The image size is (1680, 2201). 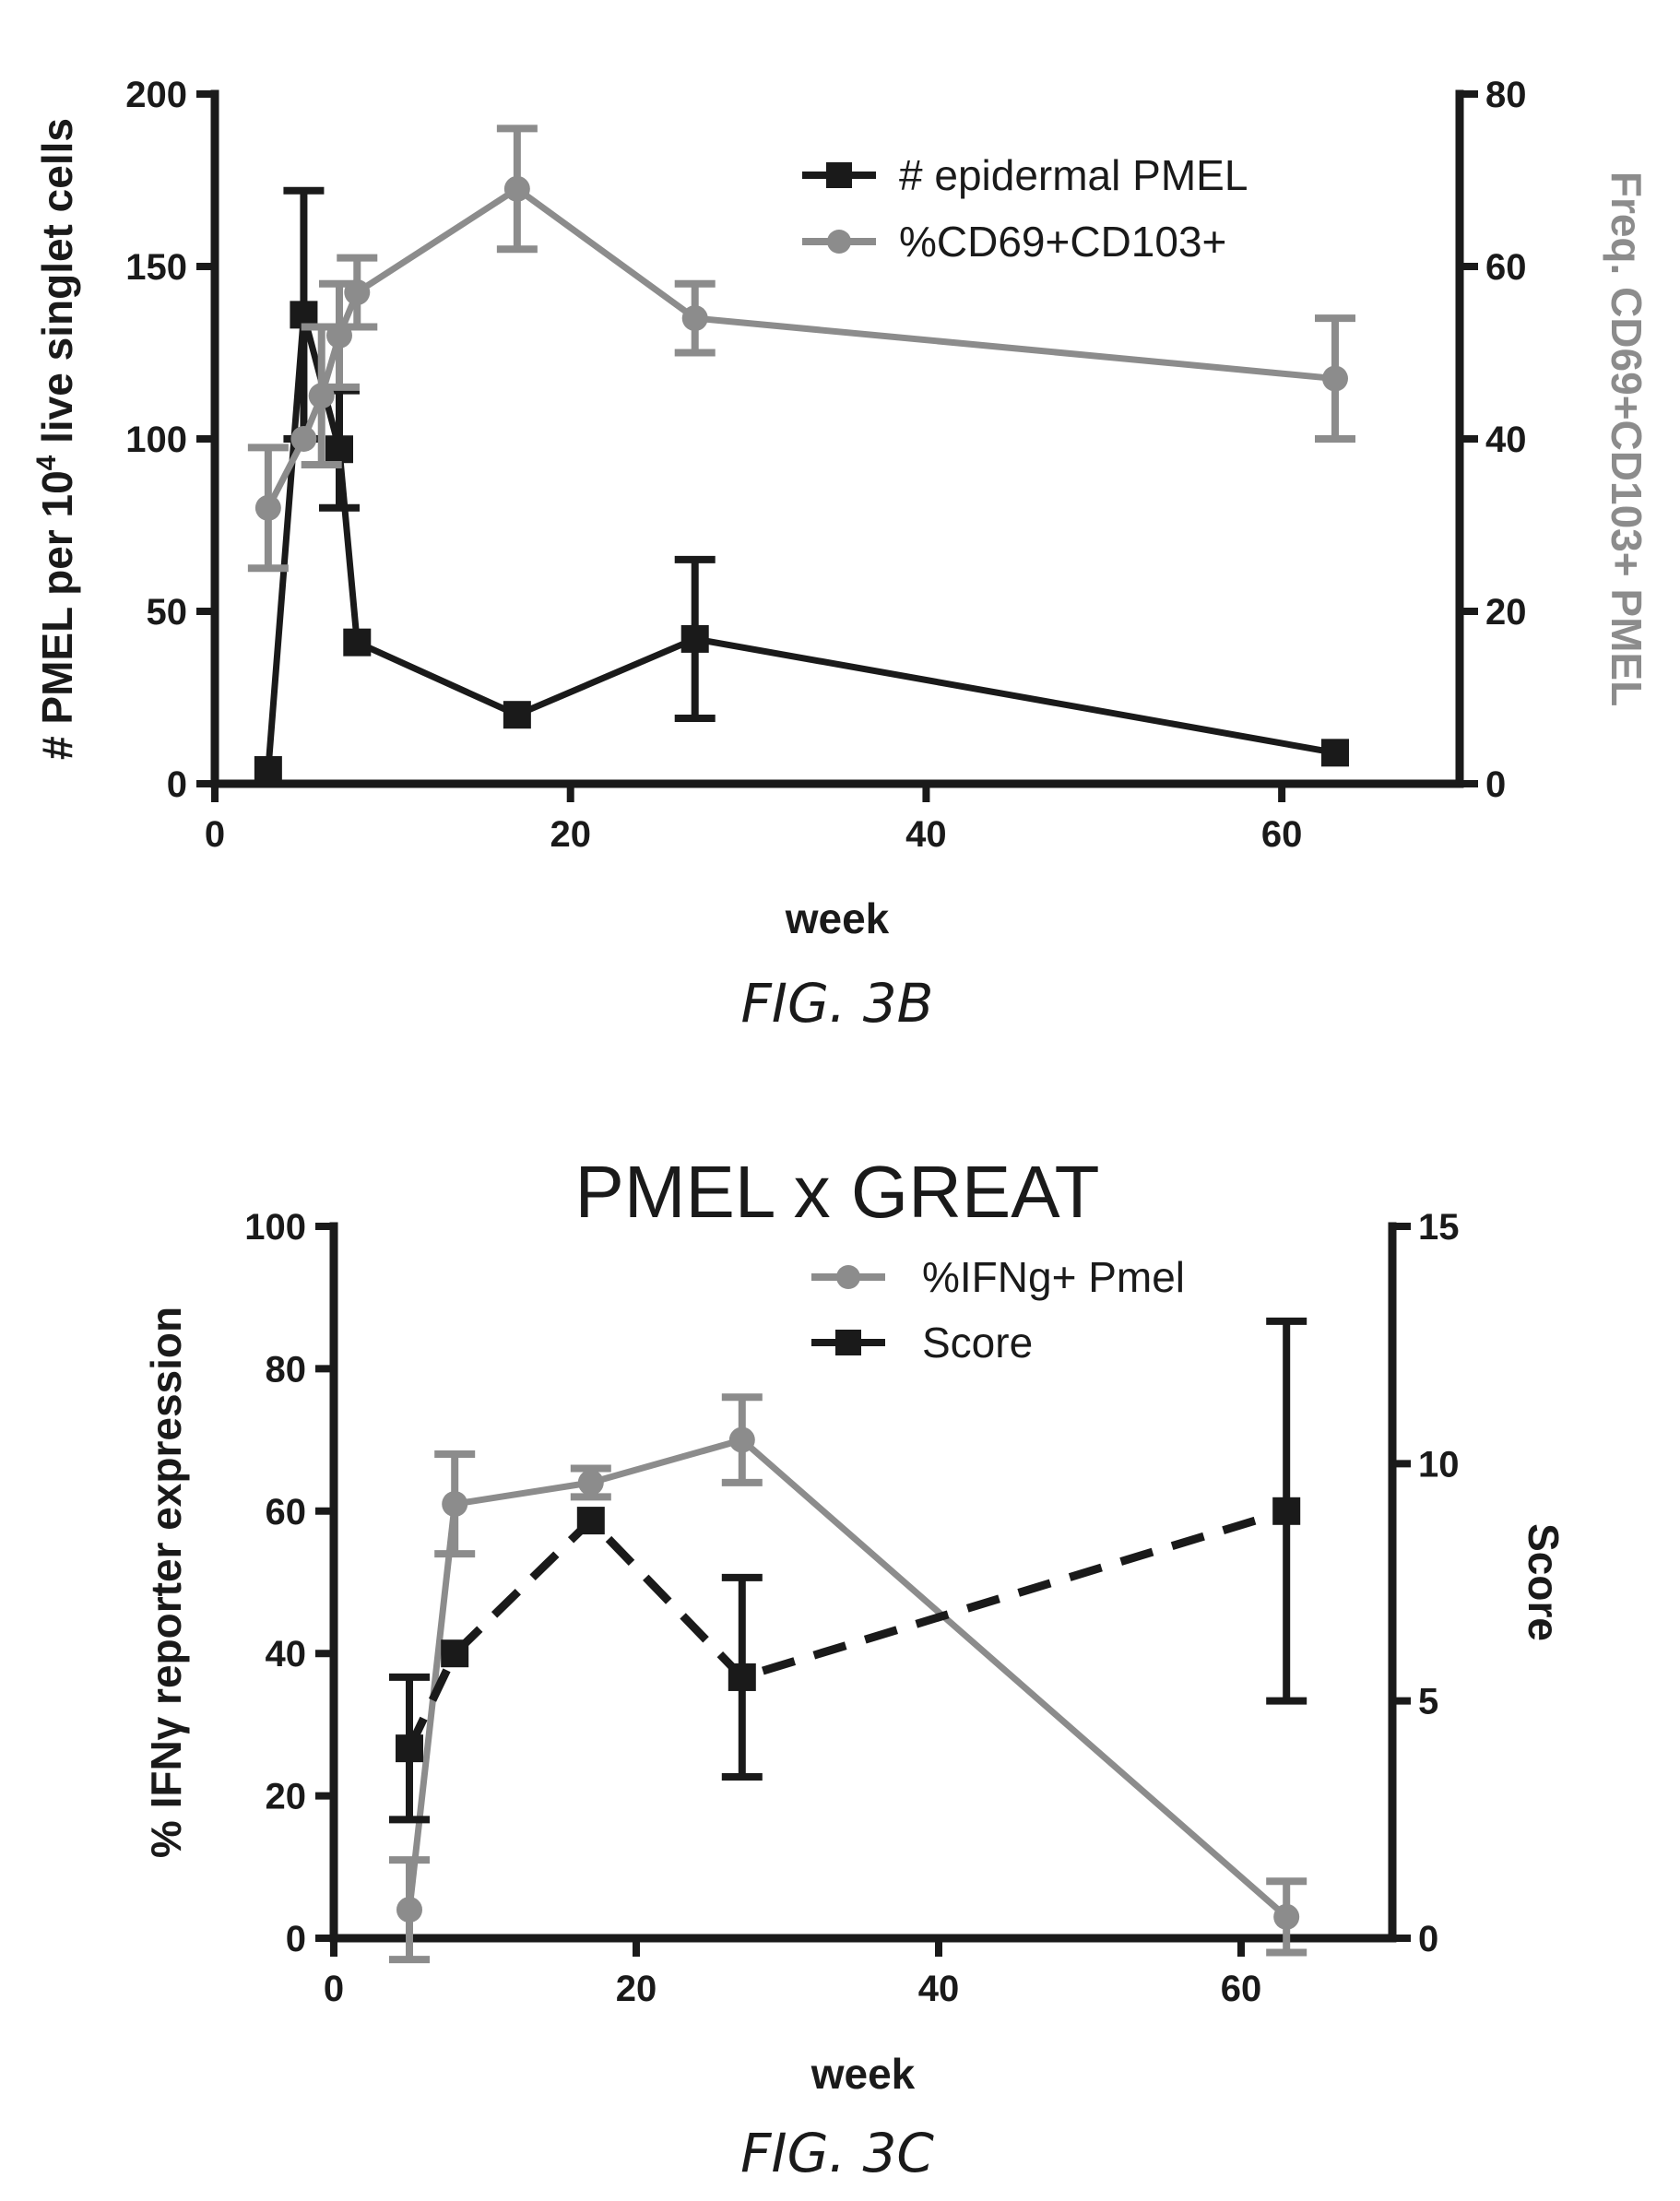 What do you see at coordinates (57, 287) in the screenshot?
I see `left-y-axis-title-part2: live singlet cells` at bounding box center [57, 287].